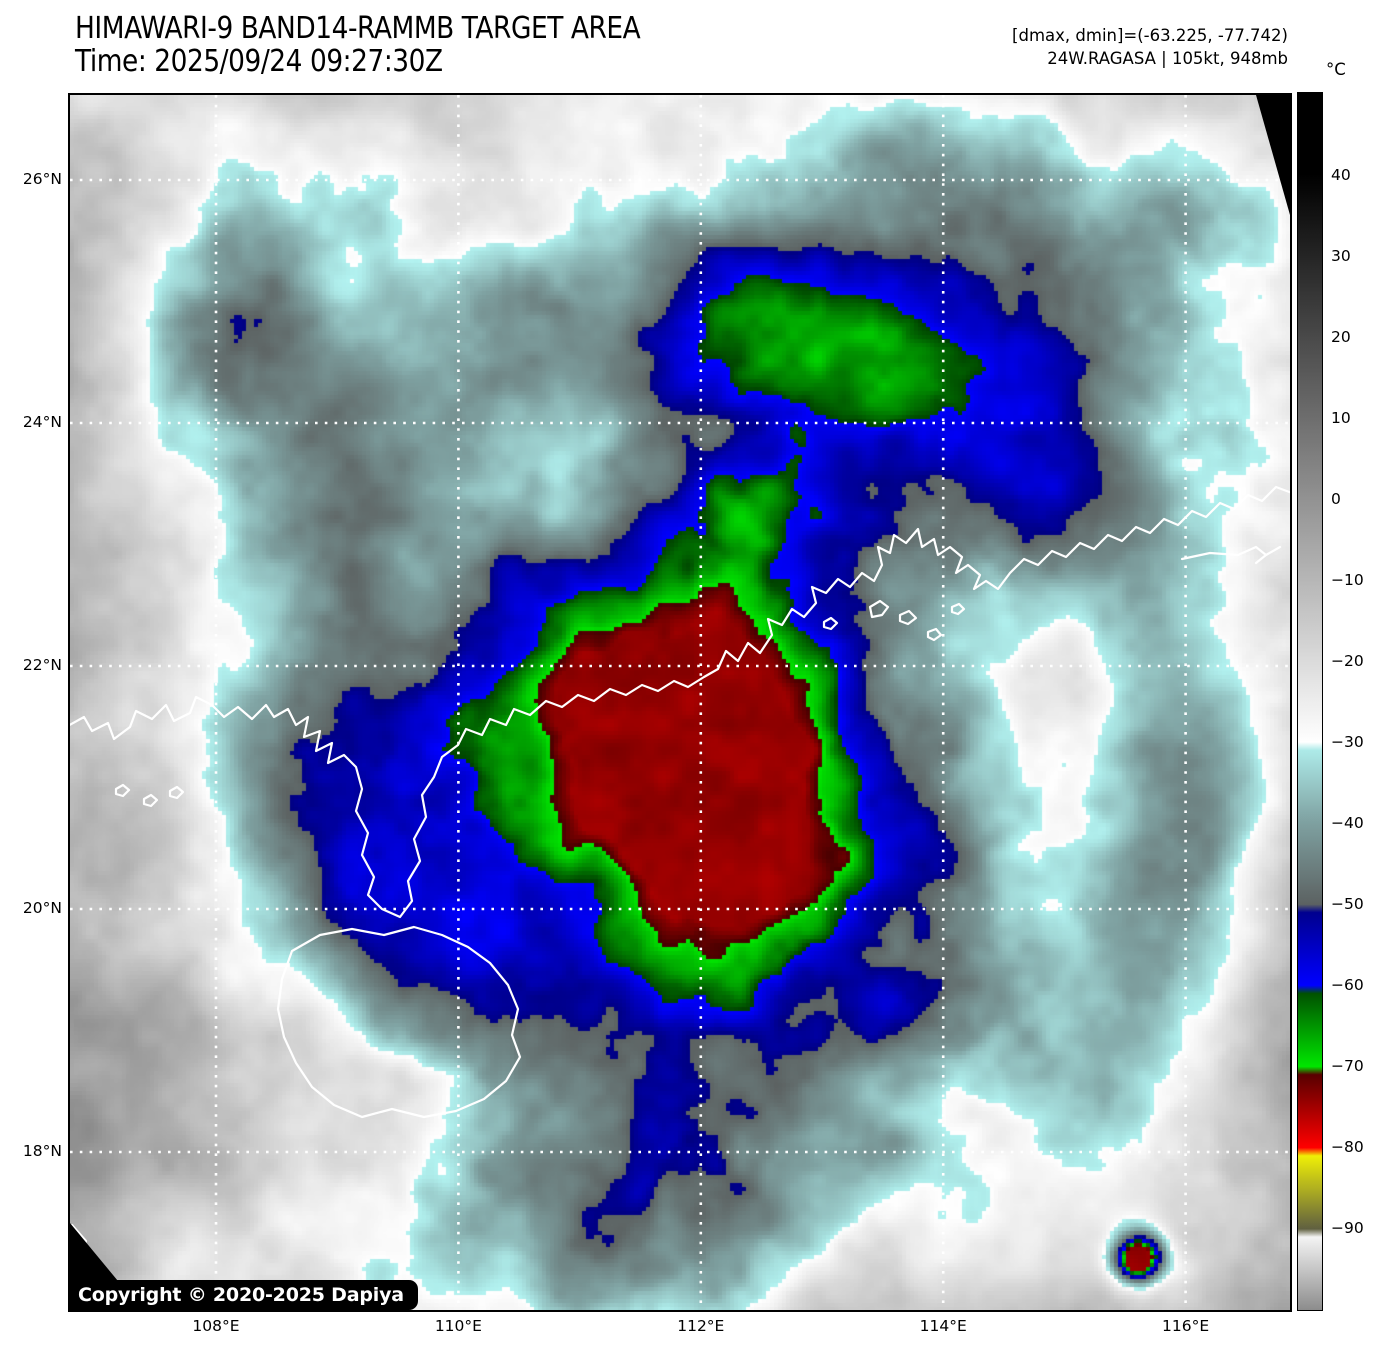  Describe the element at coordinates (42, 665) in the screenshot. I see `lat-label: 22°N` at that location.